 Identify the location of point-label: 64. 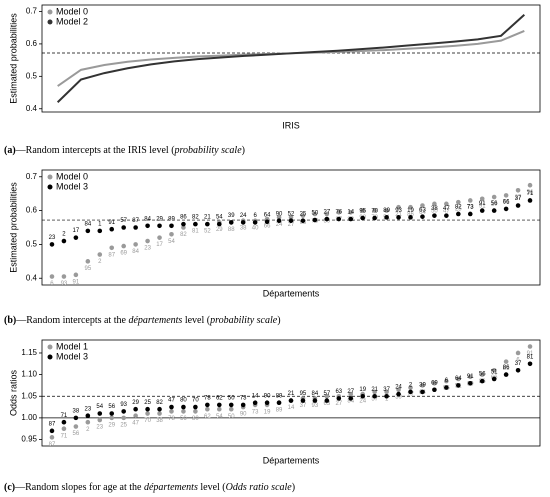
(458, 379).